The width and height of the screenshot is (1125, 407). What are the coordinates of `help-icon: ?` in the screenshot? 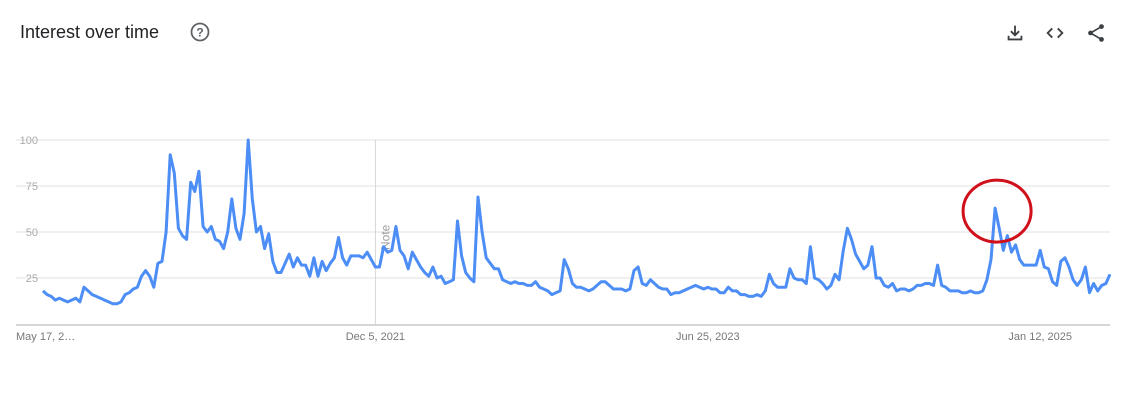 It's located at (200, 32).